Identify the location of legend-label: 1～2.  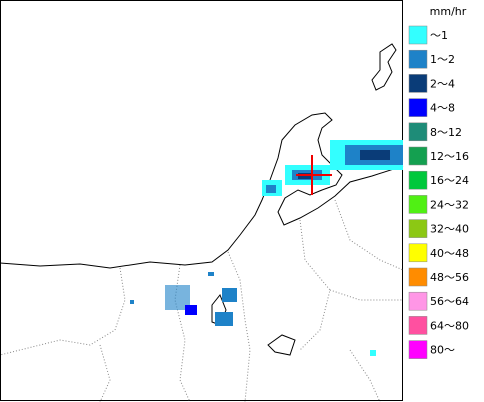
(442, 59).